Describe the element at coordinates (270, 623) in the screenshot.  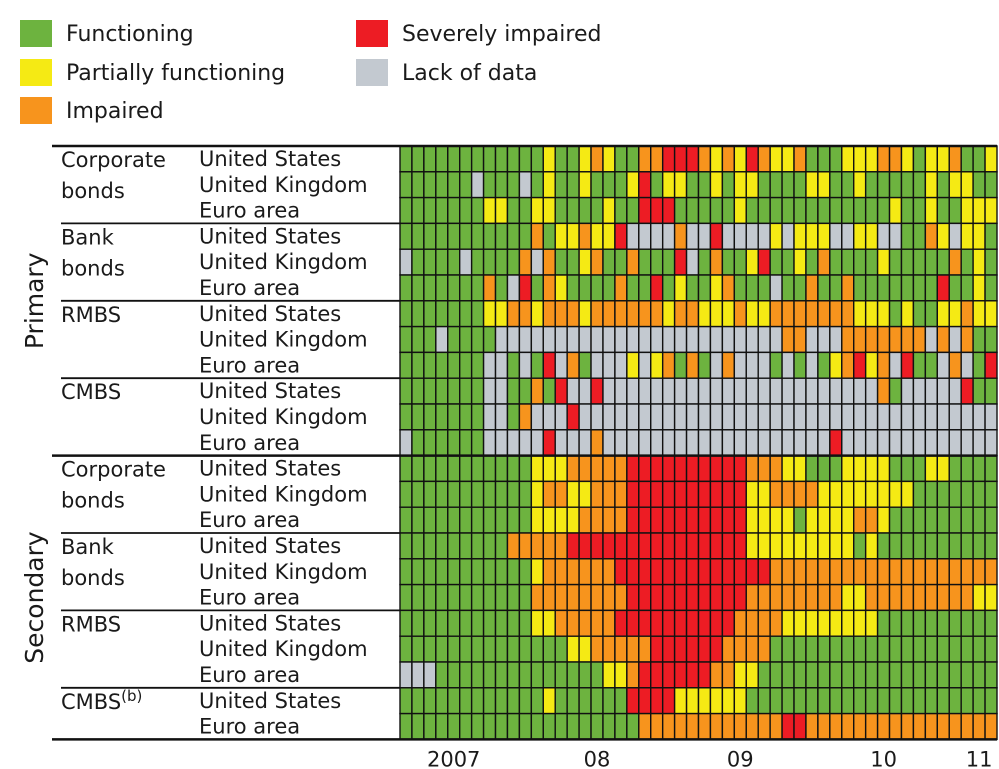
I see `region-label: United States` at that location.